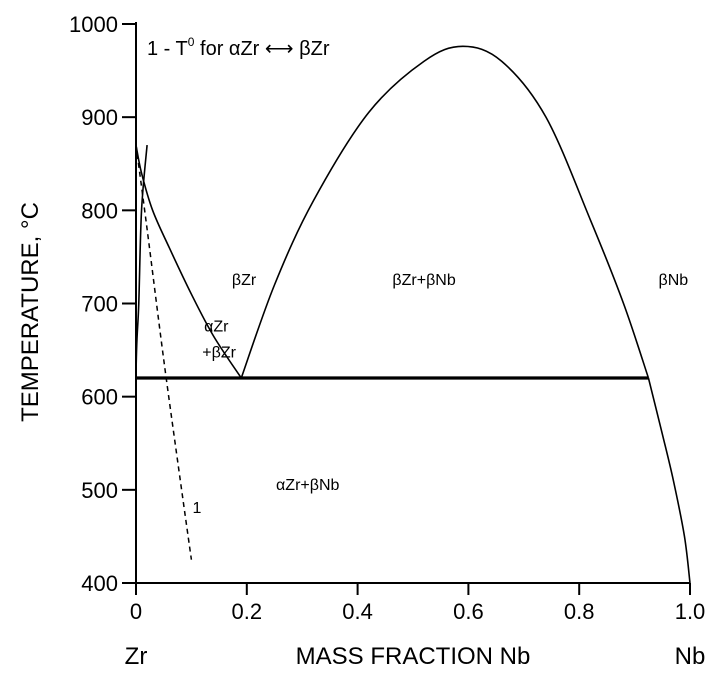 The image size is (716, 673). Describe the element at coordinates (219, 353) in the screenshot. I see `region-label: +βZr` at that location.